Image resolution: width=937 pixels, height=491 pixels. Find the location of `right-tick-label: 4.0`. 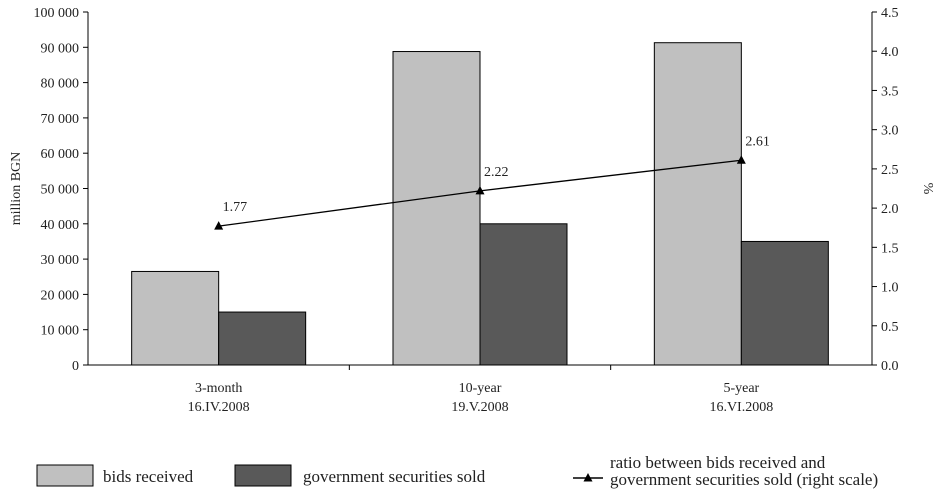

right-tick-label: 4.0 is located at coordinates (890, 52).